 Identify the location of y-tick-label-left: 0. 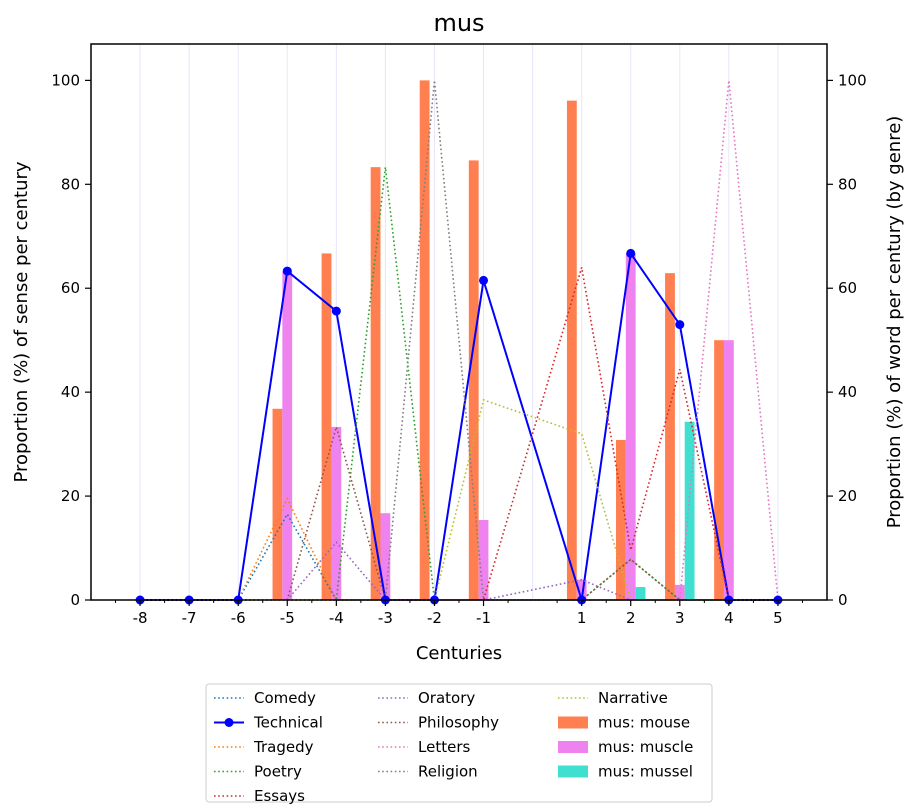
(75, 600).